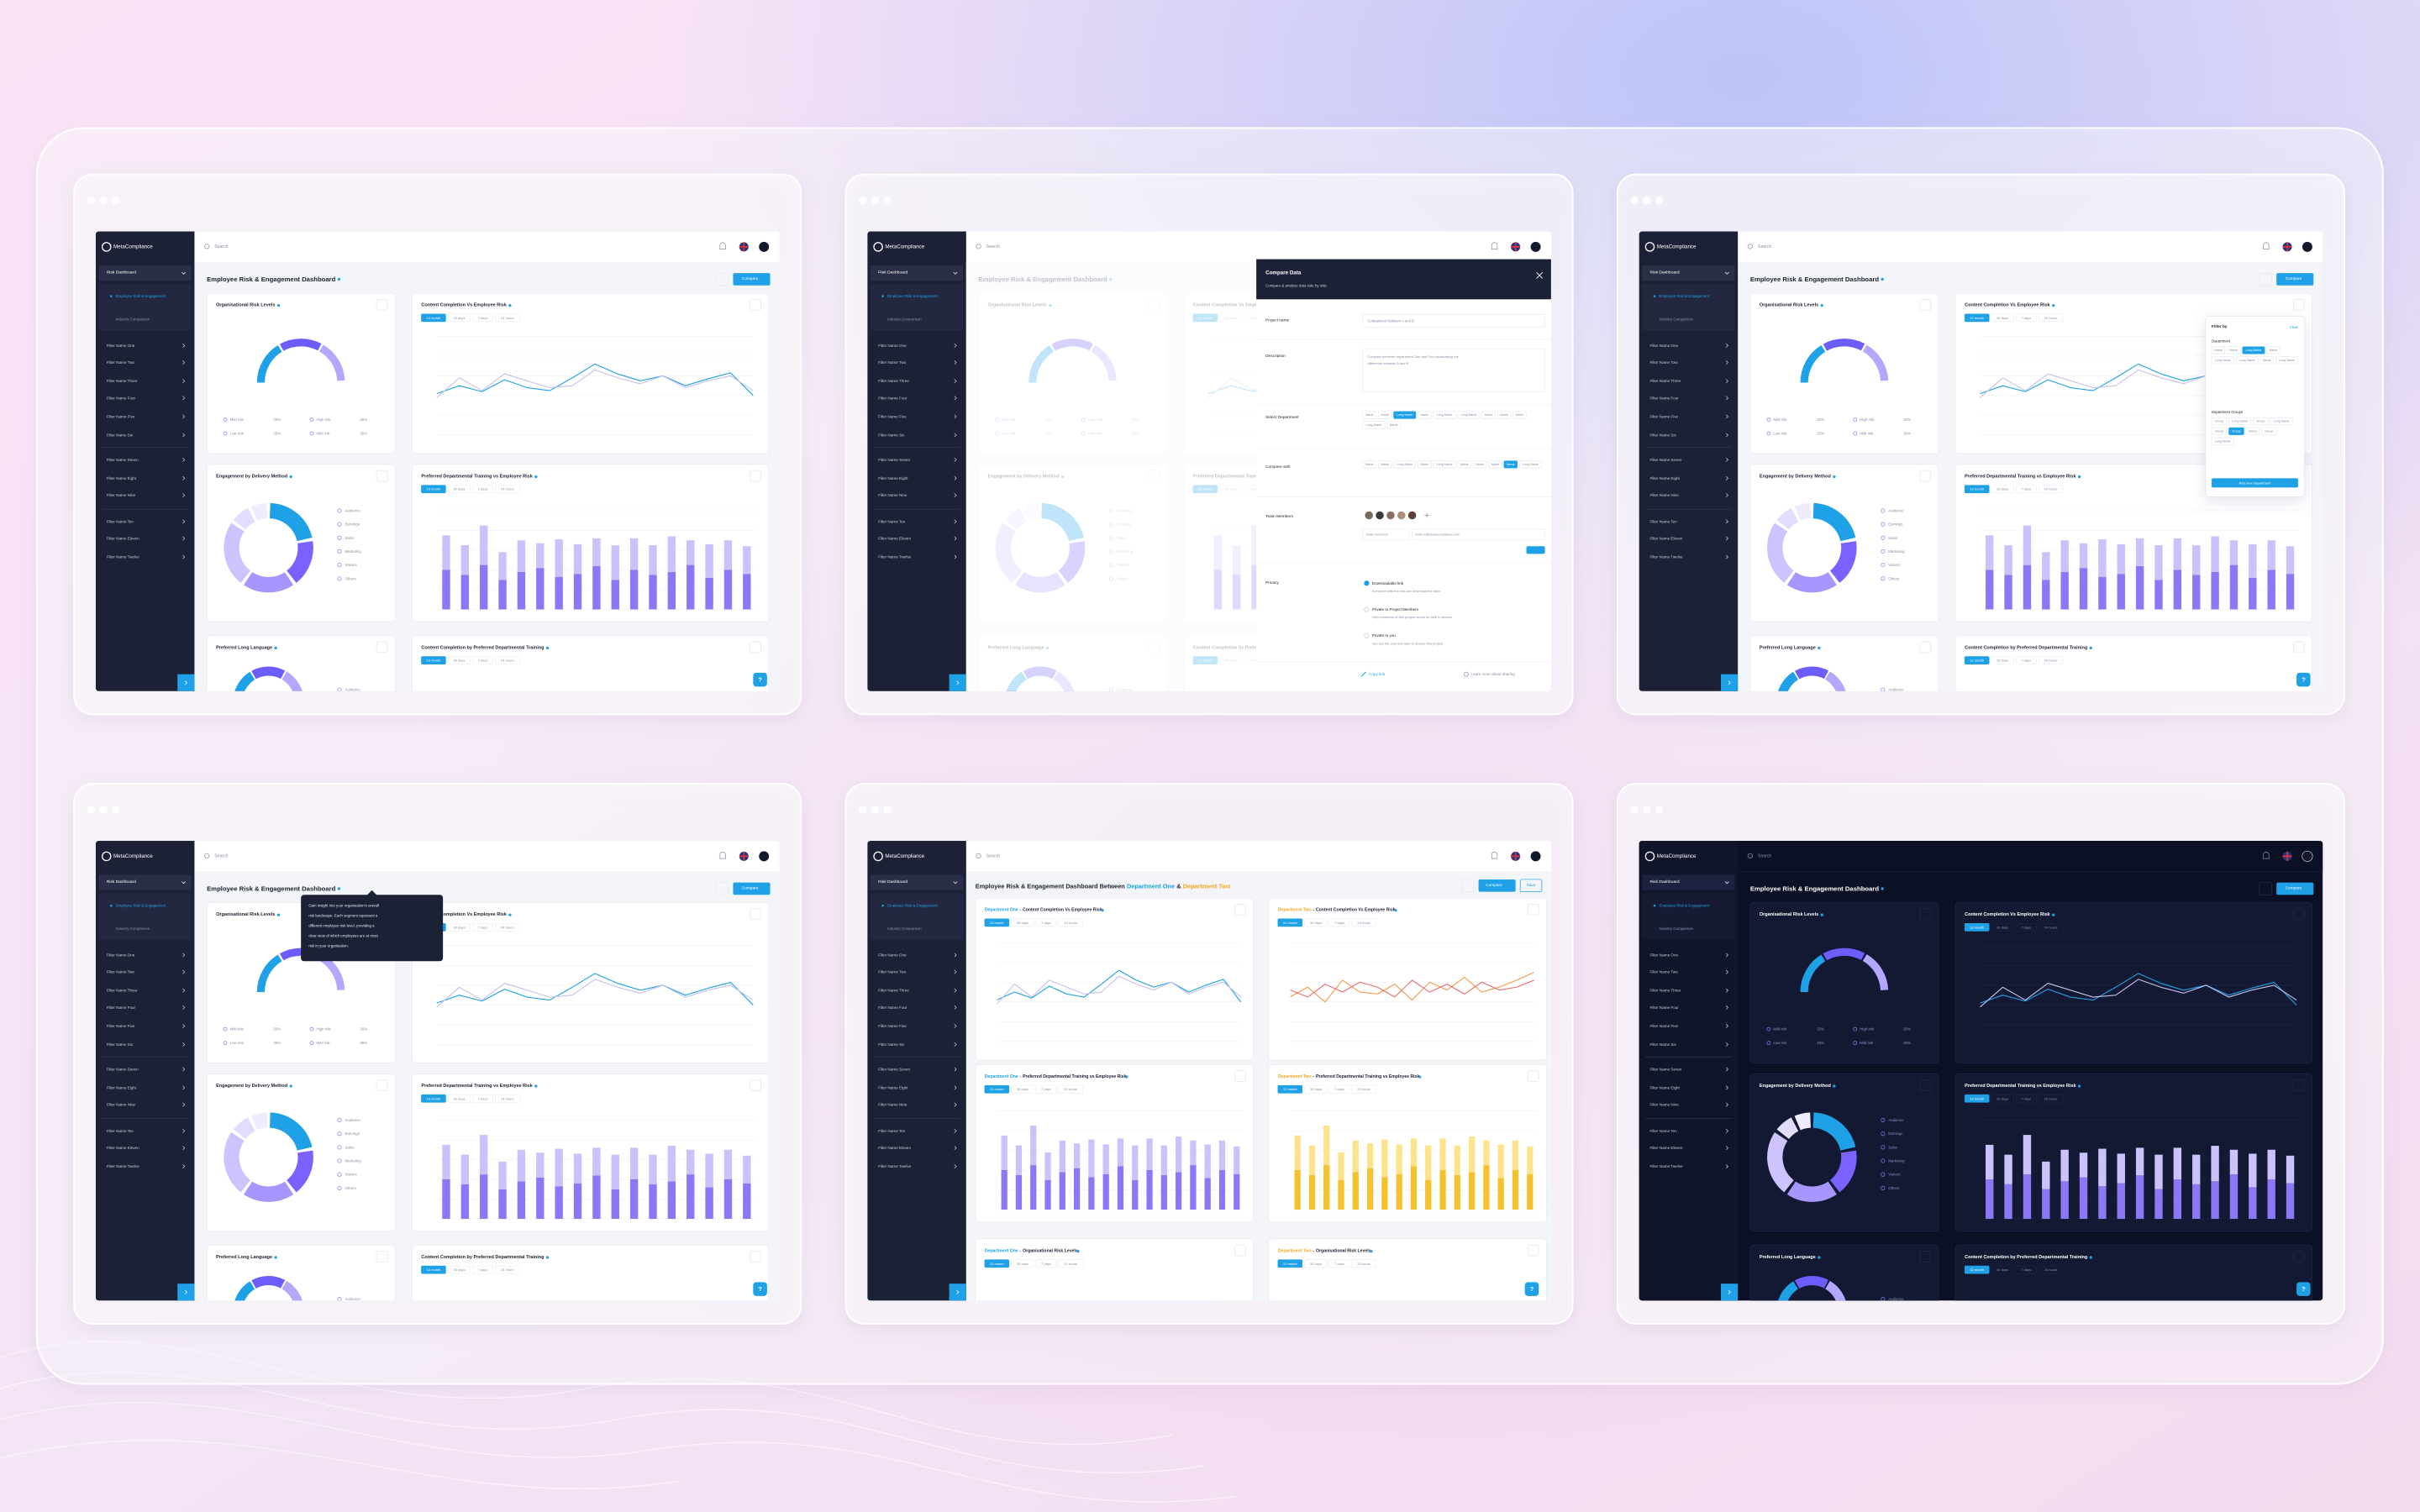 The height and width of the screenshot is (1512, 2420). I want to click on learn-more: Learn more about sharing, so click(1493, 674).